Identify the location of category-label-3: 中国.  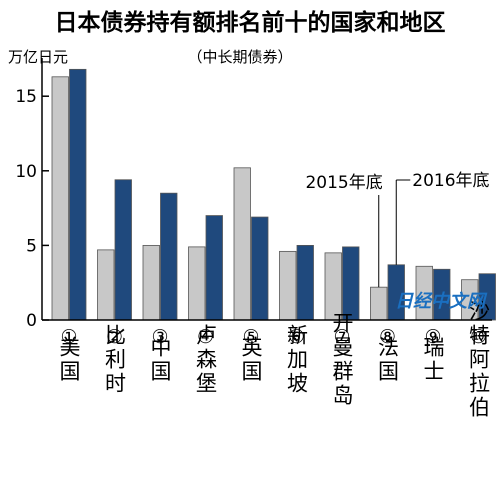
(160, 360).